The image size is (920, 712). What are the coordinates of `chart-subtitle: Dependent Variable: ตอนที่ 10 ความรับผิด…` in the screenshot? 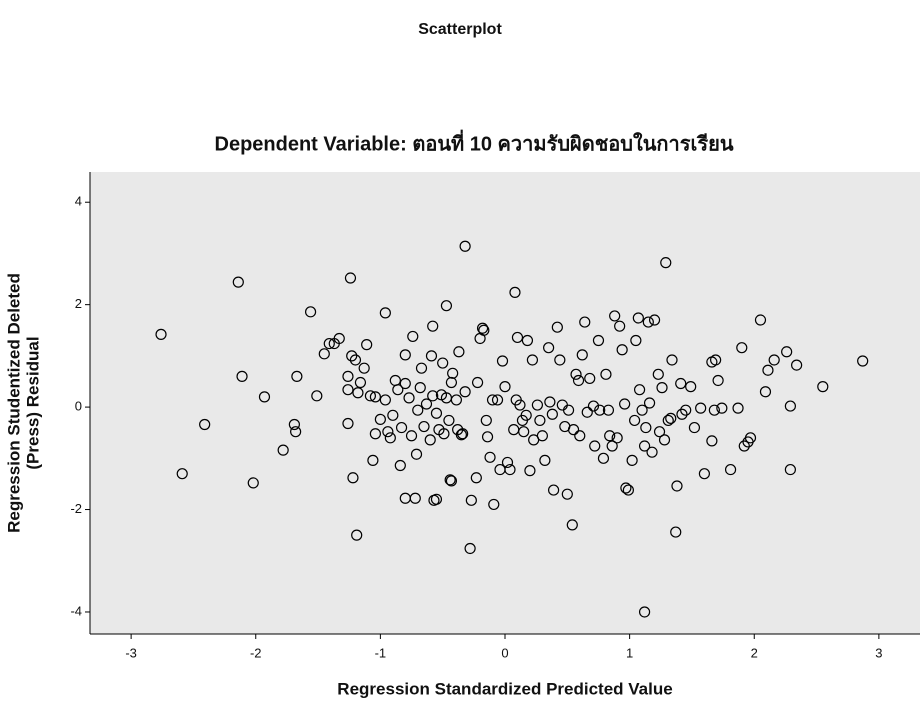 It's located at (474, 141).